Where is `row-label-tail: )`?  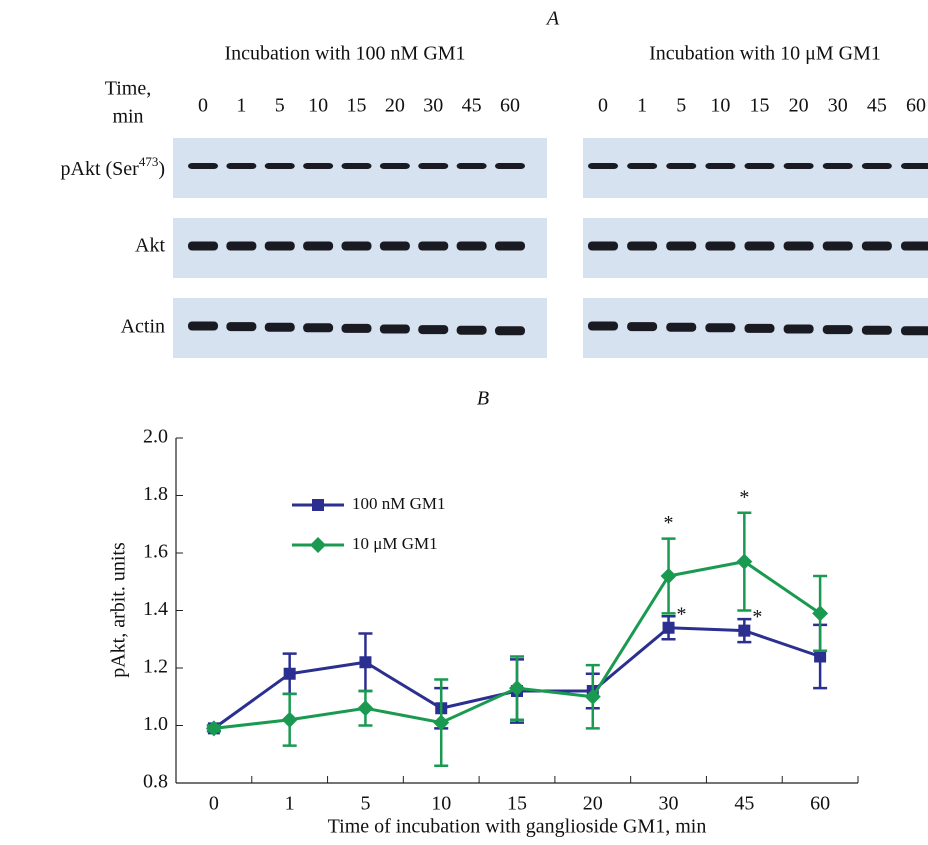
row-label-tail: ) is located at coordinates (161, 169).